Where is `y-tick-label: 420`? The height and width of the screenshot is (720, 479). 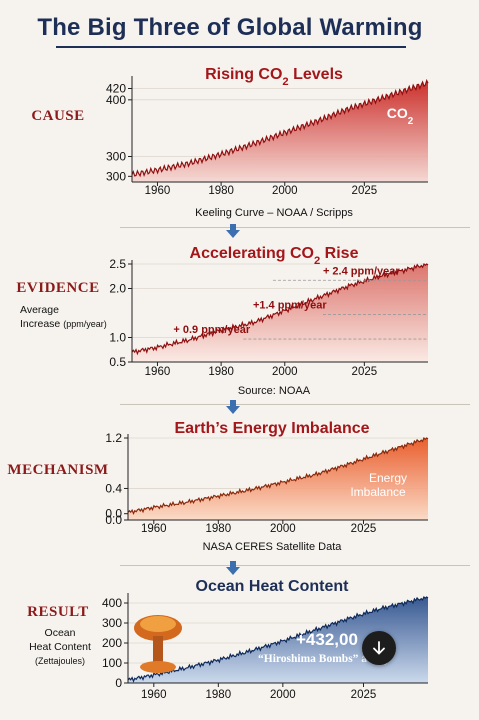
y-tick-label: 420 is located at coordinates (116, 89).